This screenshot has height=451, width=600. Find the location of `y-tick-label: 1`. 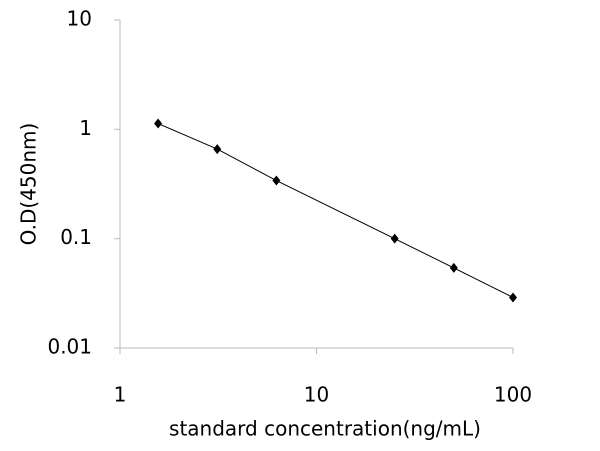

y-tick-label: 1 is located at coordinates (85, 128).